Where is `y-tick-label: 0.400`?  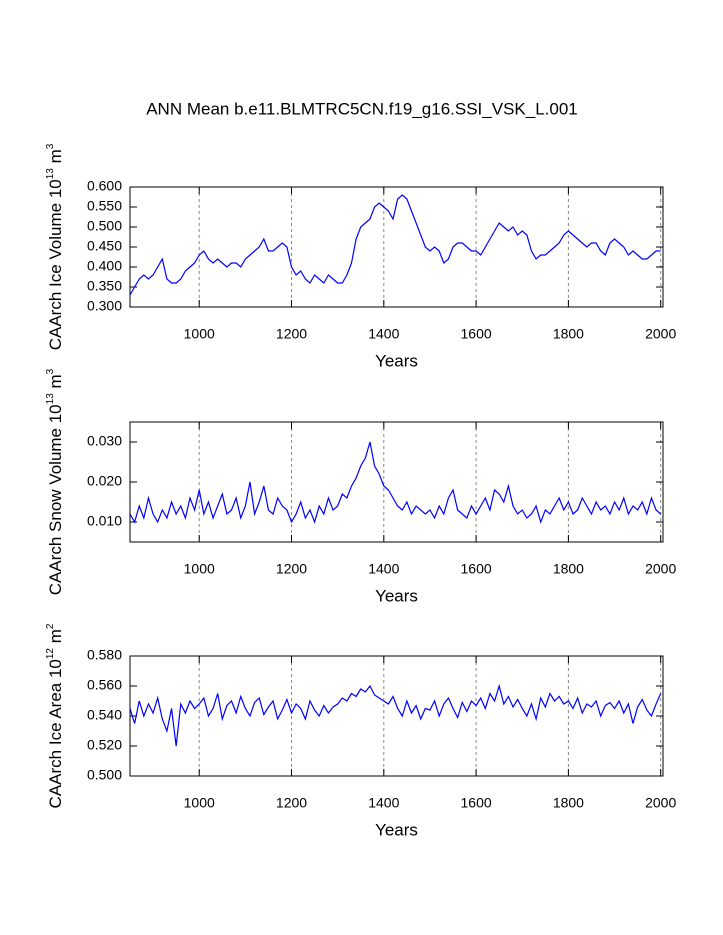 y-tick-label: 0.400 is located at coordinates (104, 266).